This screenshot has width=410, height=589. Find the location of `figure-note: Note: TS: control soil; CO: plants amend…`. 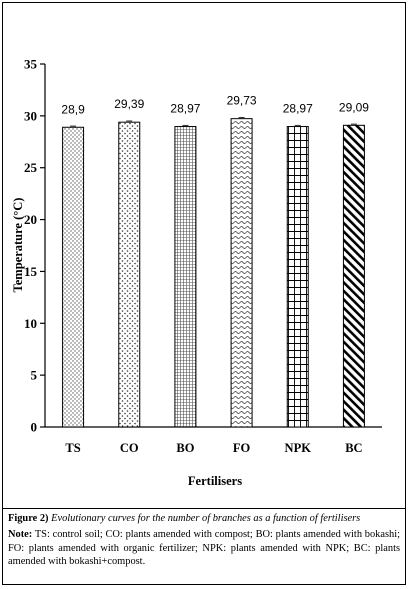

figure-note: Note: TS: control soil; CO: plants amend… is located at coordinates (204, 548).